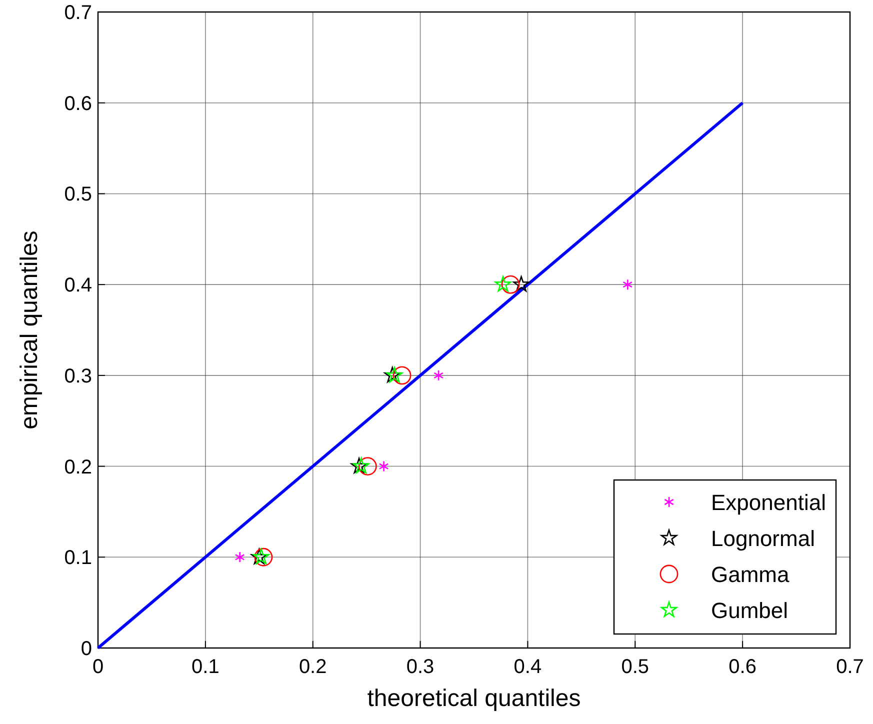  I want to click on x-axis-title: theoretical quantiles, so click(474, 698).